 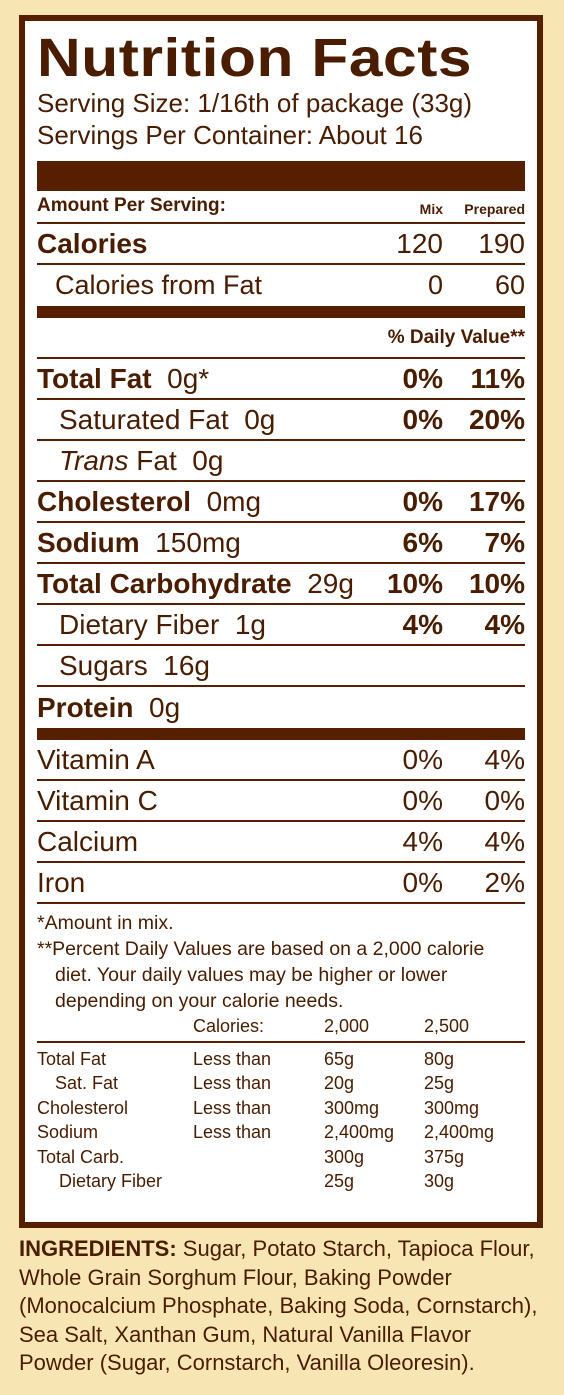 What do you see at coordinates (344, 1156) in the screenshot?
I see `table-cell: 300g` at bounding box center [344, 1156].